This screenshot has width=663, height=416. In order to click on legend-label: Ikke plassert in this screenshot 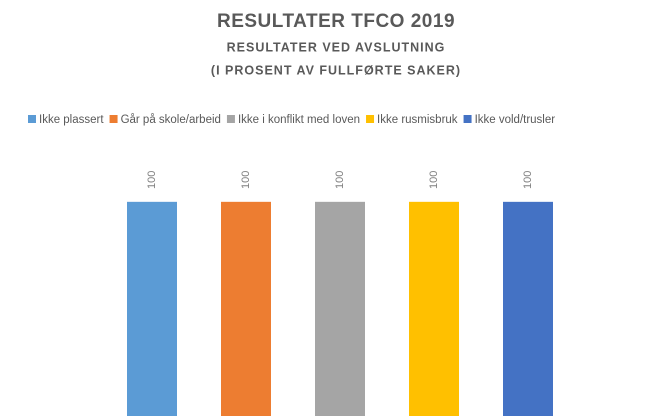, I will do `click(71, 120)`.